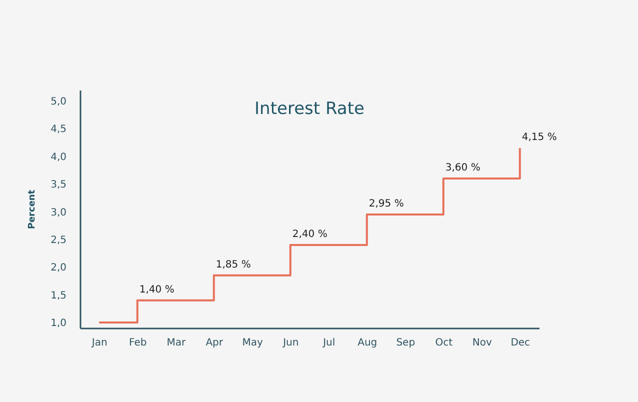 The image size is (638, 402). Describe the element at coordinates (156, 290) in the screenshot. I see `data-label: 1,40 %` at that location.